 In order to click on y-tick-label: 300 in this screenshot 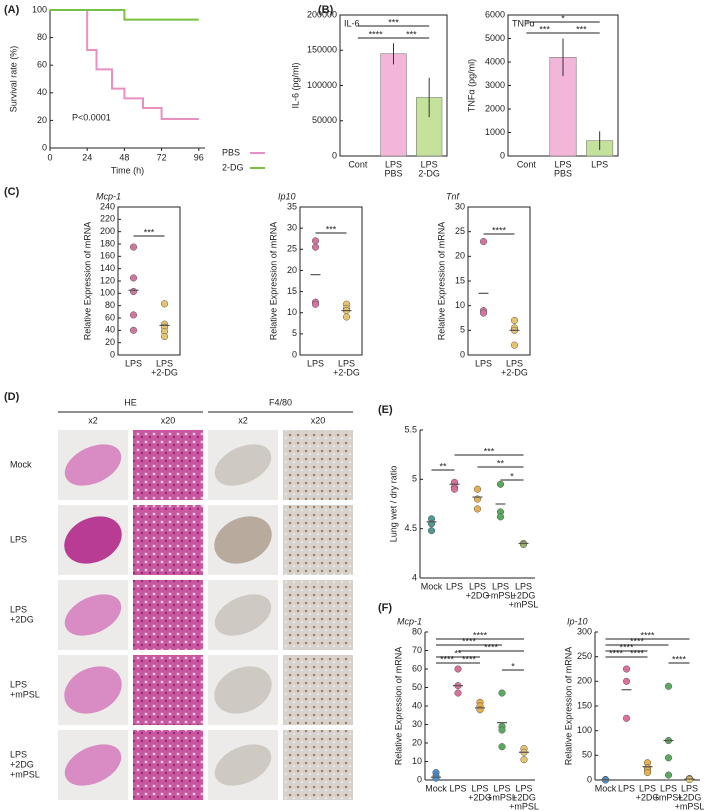, I will do `click(584, 631)`.